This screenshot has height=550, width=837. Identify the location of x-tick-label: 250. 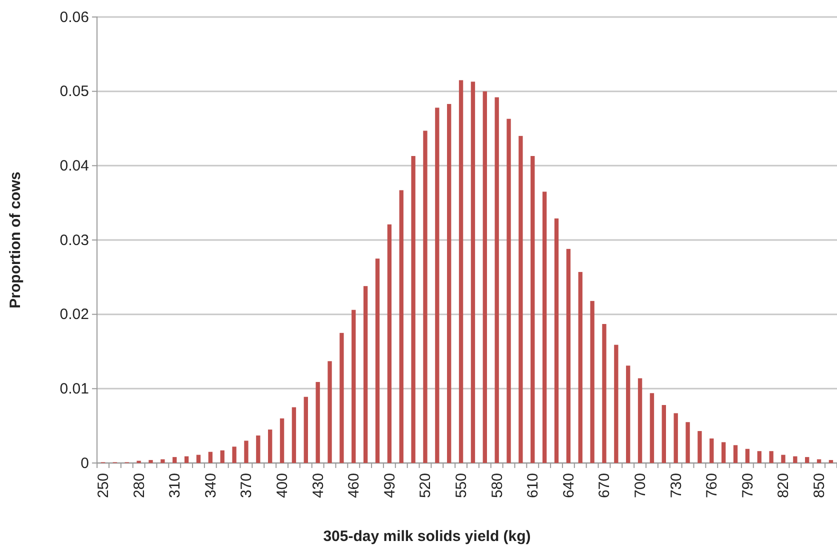
(103, 485).